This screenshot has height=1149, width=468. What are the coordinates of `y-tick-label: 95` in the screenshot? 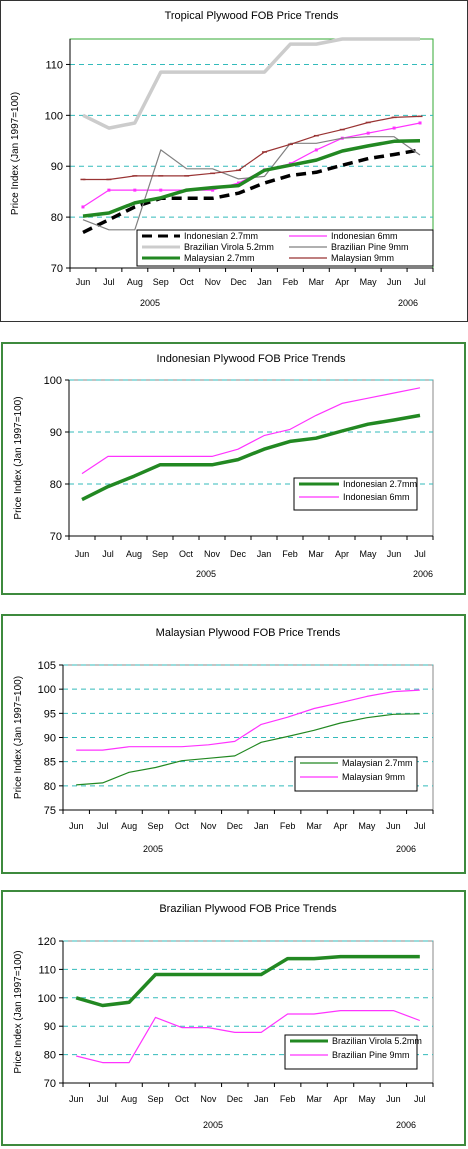 It's located at (50, 714).